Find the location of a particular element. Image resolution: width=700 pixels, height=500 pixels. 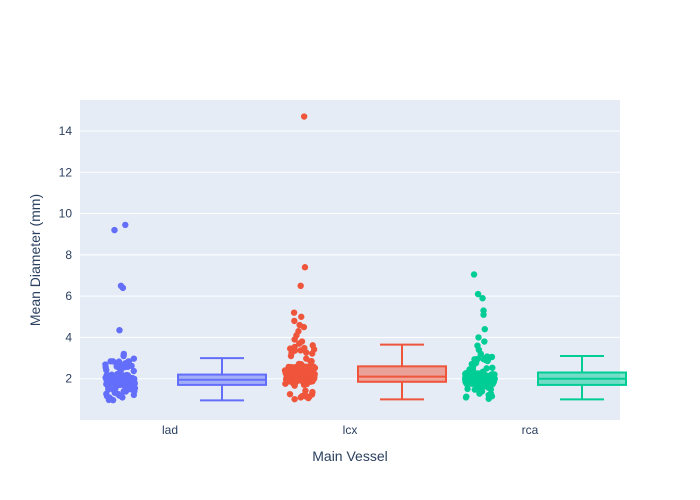

y-tick-label: 2 is located at coordinates (68, 379).